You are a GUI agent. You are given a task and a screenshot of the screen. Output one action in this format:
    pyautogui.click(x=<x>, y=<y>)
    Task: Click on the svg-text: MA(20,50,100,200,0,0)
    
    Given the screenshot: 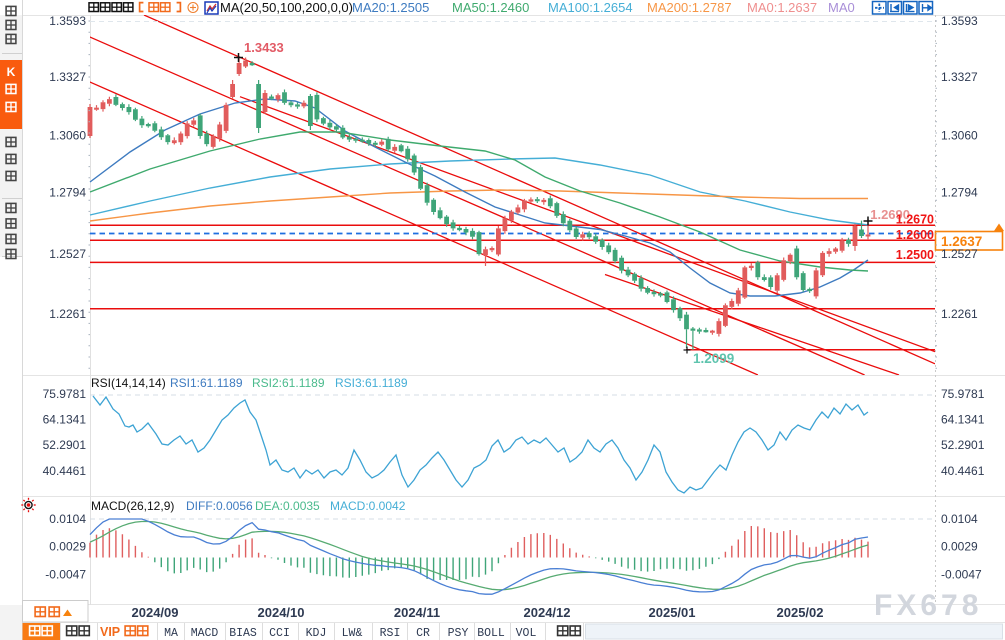 What is the action you would take?
    pyautogui.click(x=286, y=7)
    